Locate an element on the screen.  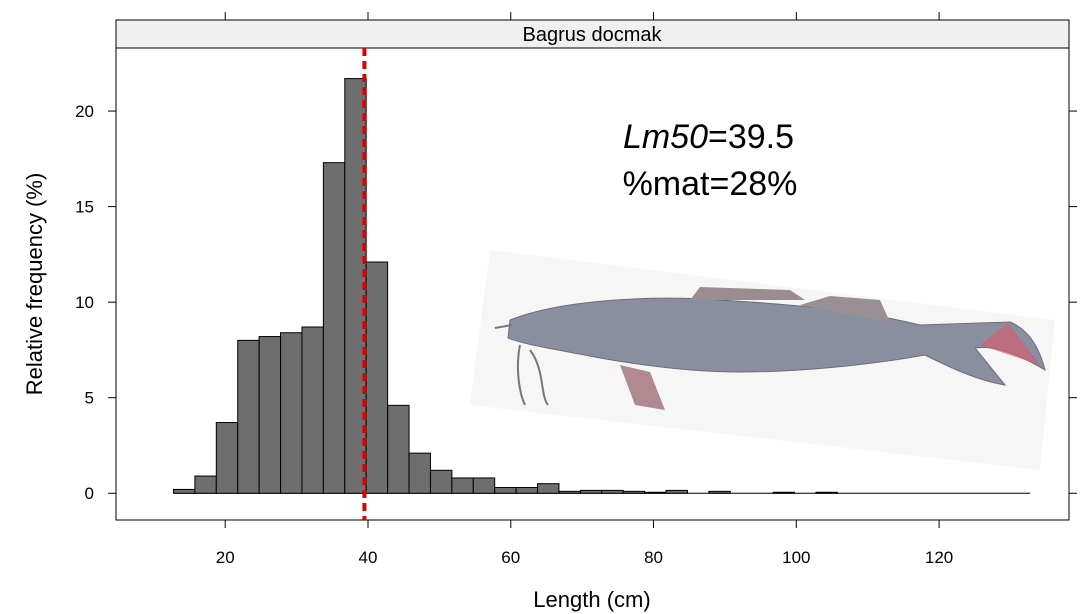
y-tick-label: 0 is located at coordinates (89, 493).